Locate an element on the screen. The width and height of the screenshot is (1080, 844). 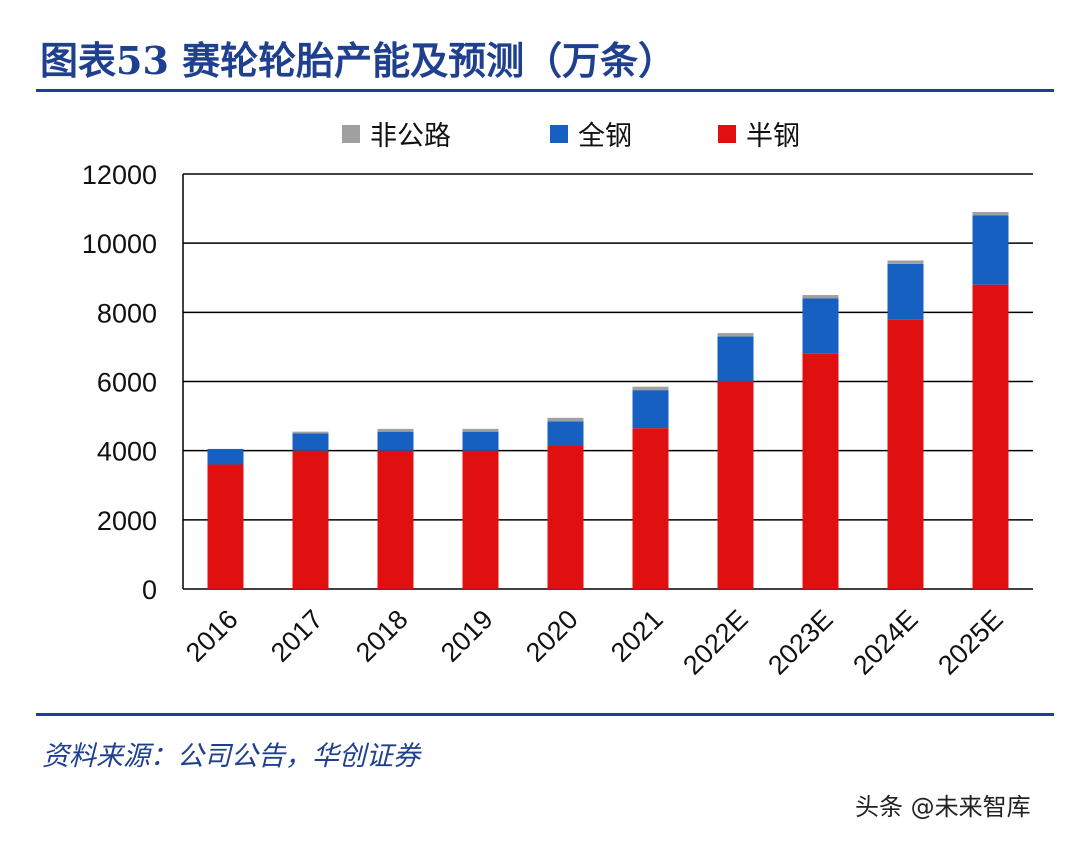
bar-all-steel-2019 is located at coordinates (480, 441).